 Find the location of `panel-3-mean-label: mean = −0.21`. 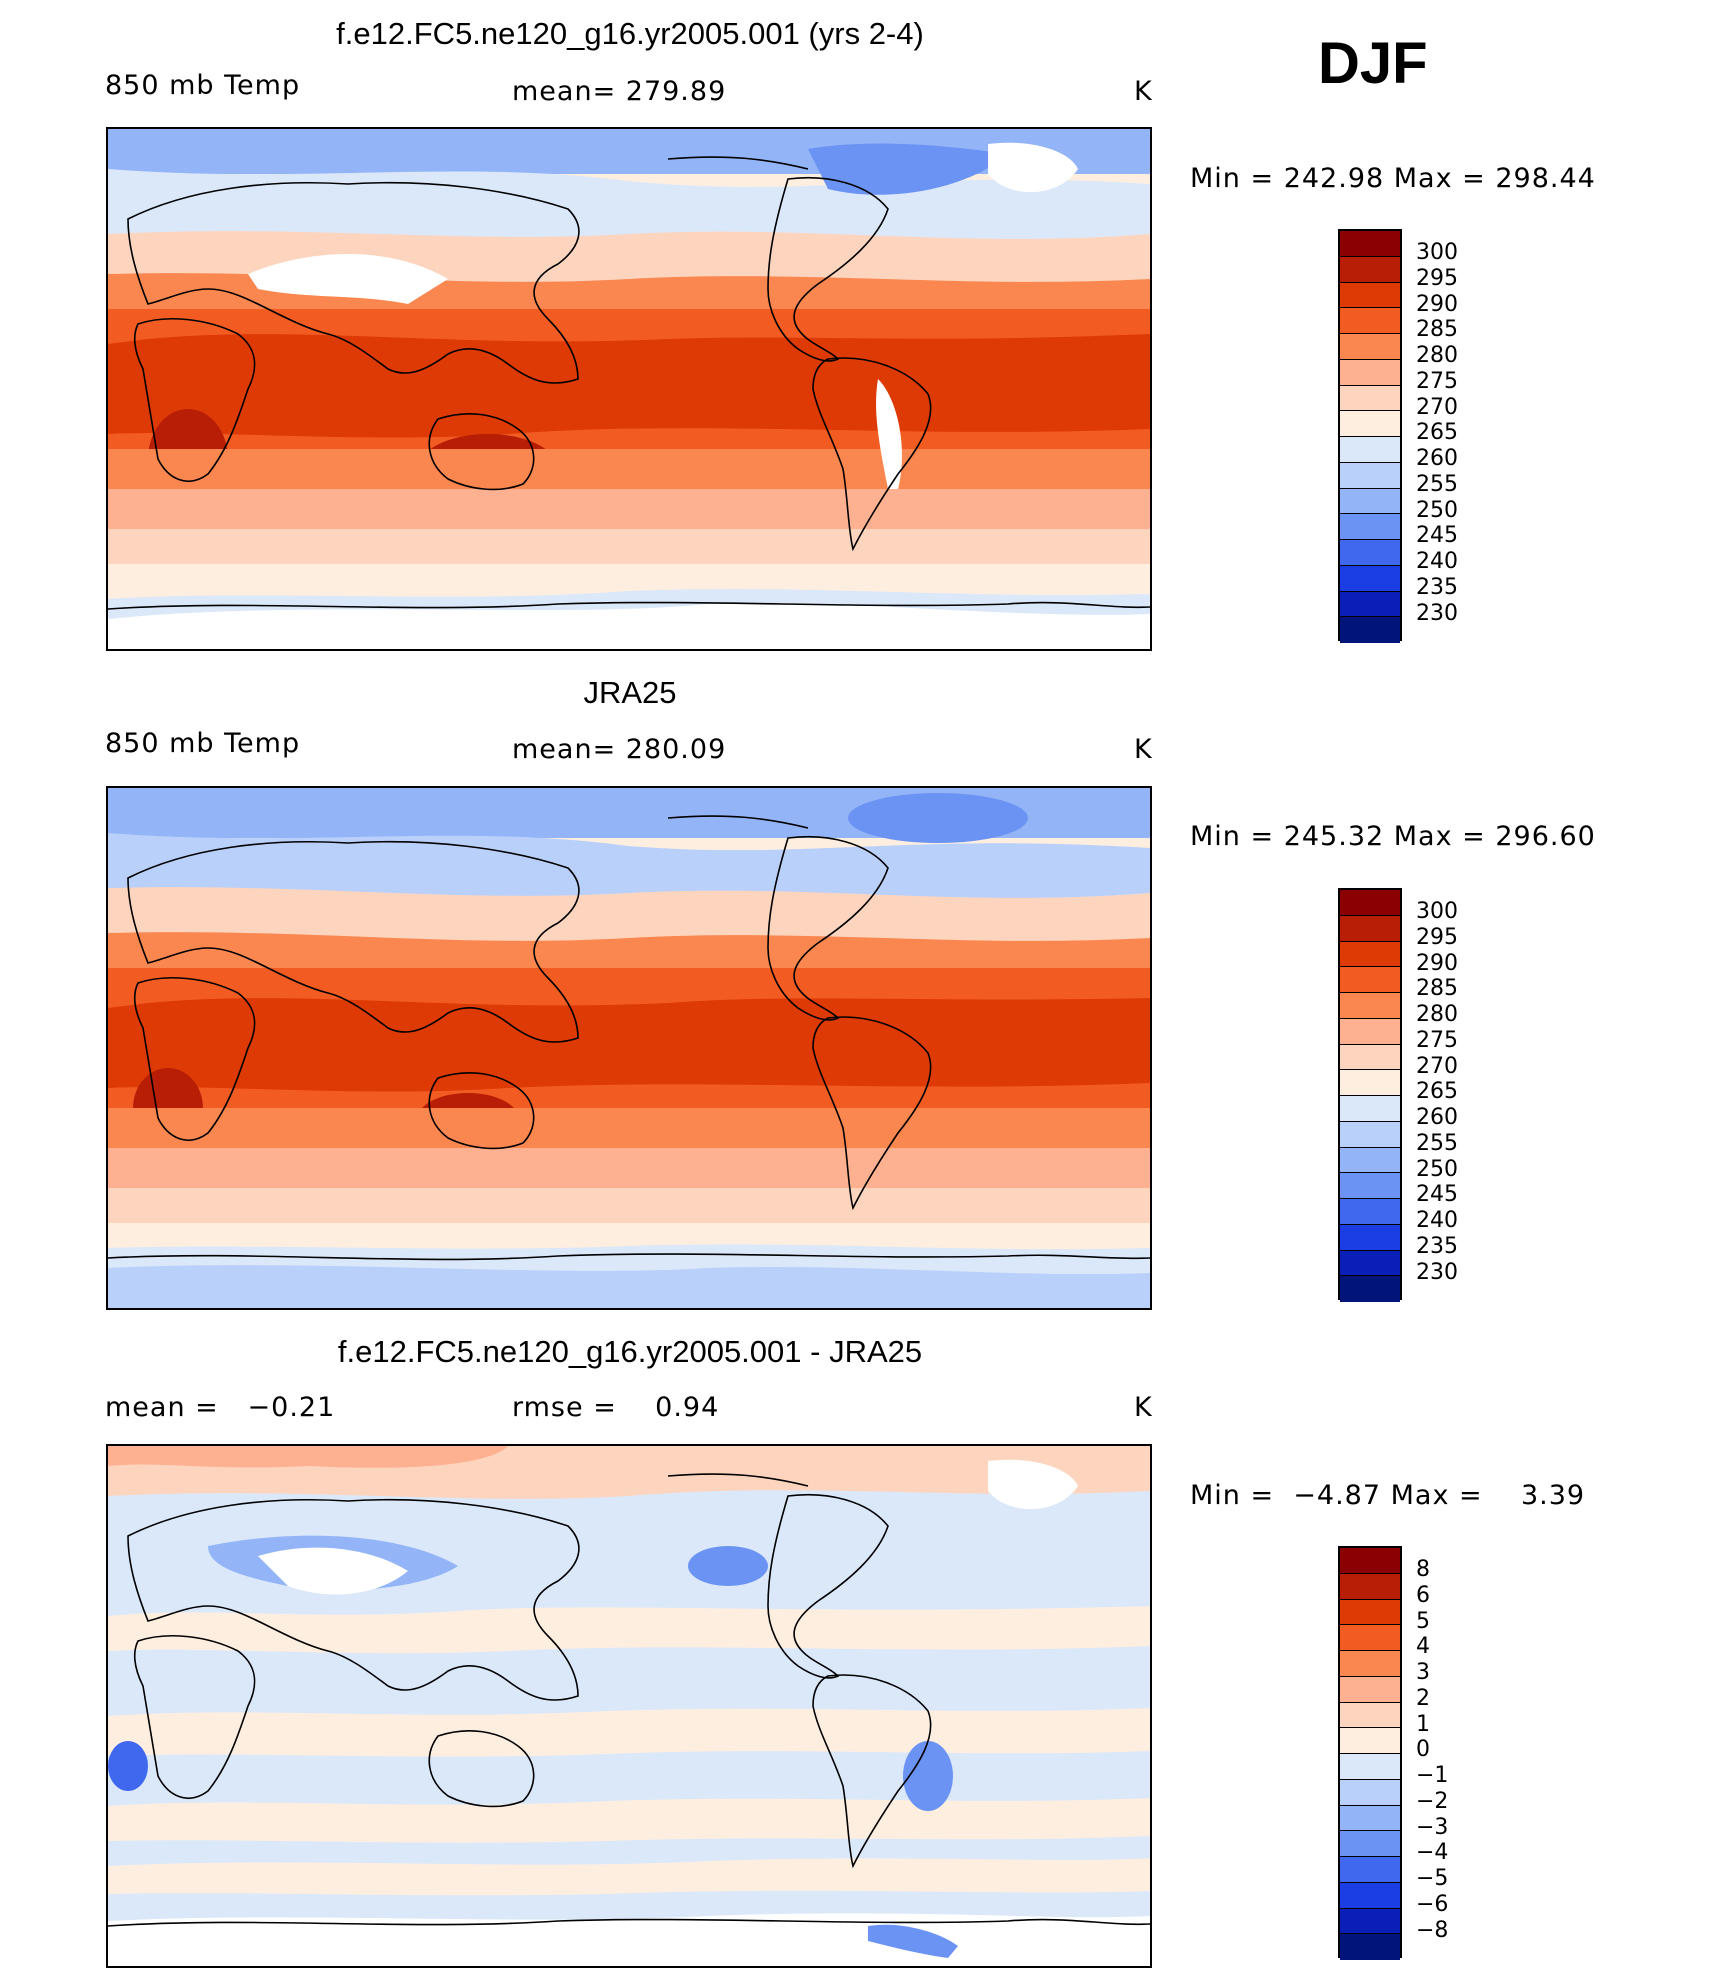

panel-3-mean-label: mean = −0.21 is located at coordinates (220, 1407).